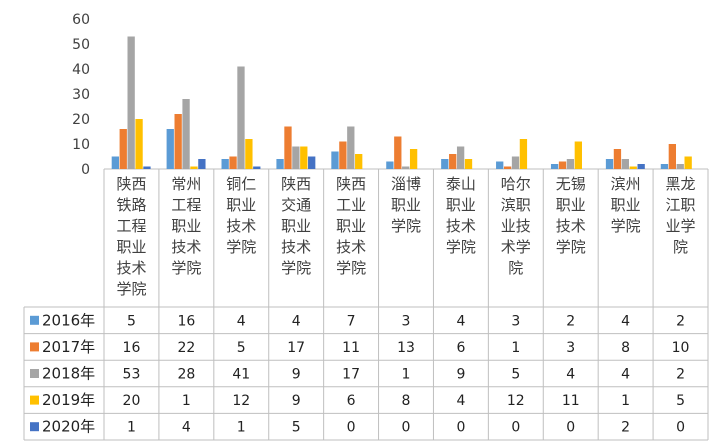  I want to click on data-table-cell: 6, so click(351, 401).